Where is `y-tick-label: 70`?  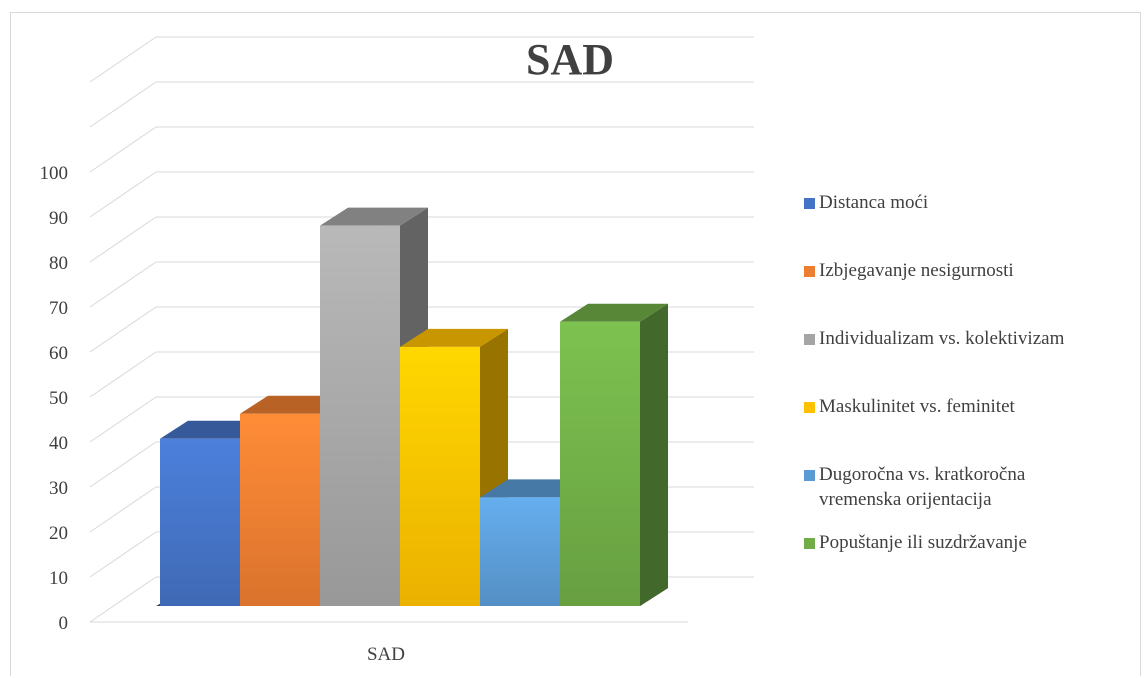
y-tick-label: 70 is located at coordinates (58, 308).